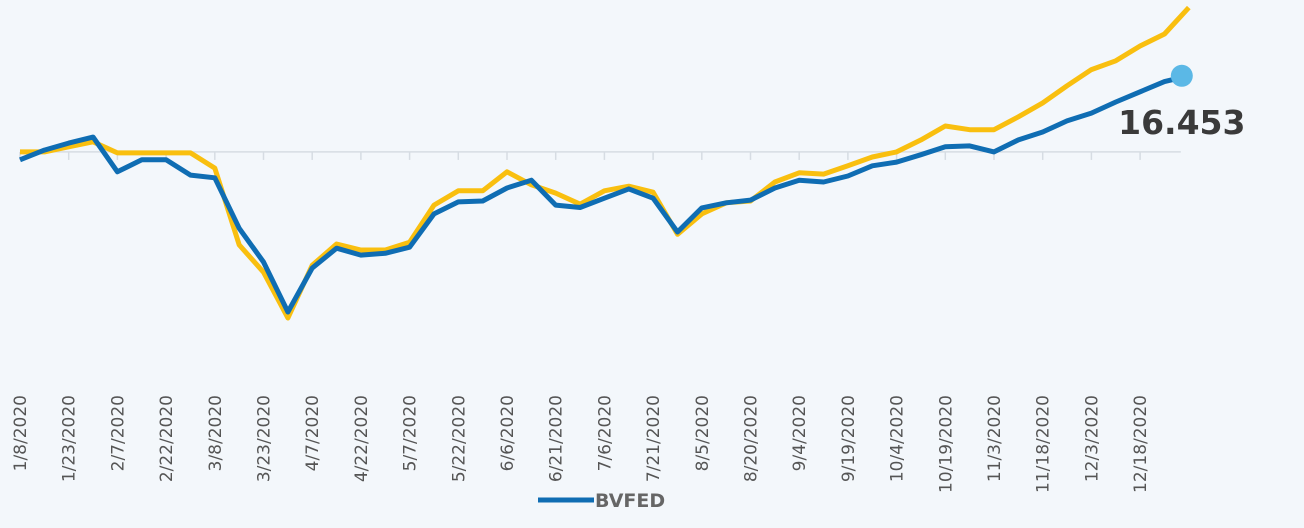  I want to click on legend-text: BVFED, so click(630, 501).